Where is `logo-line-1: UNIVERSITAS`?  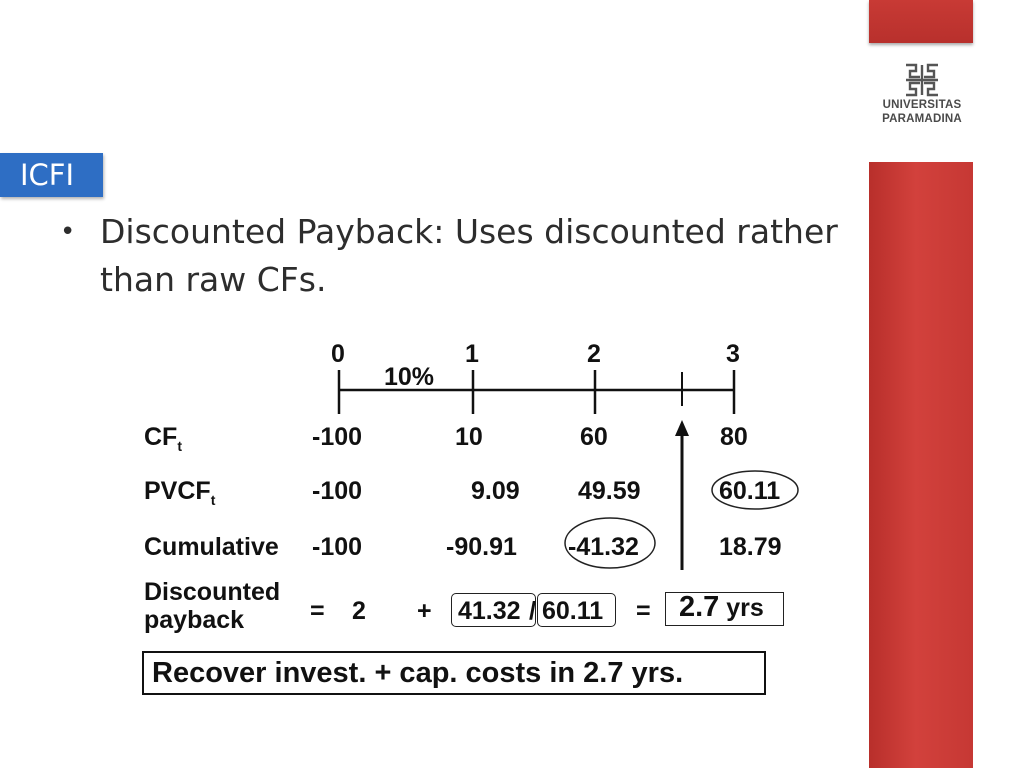
logo-line-1: UNIVERSITAS is located at coordinates (922, 105).